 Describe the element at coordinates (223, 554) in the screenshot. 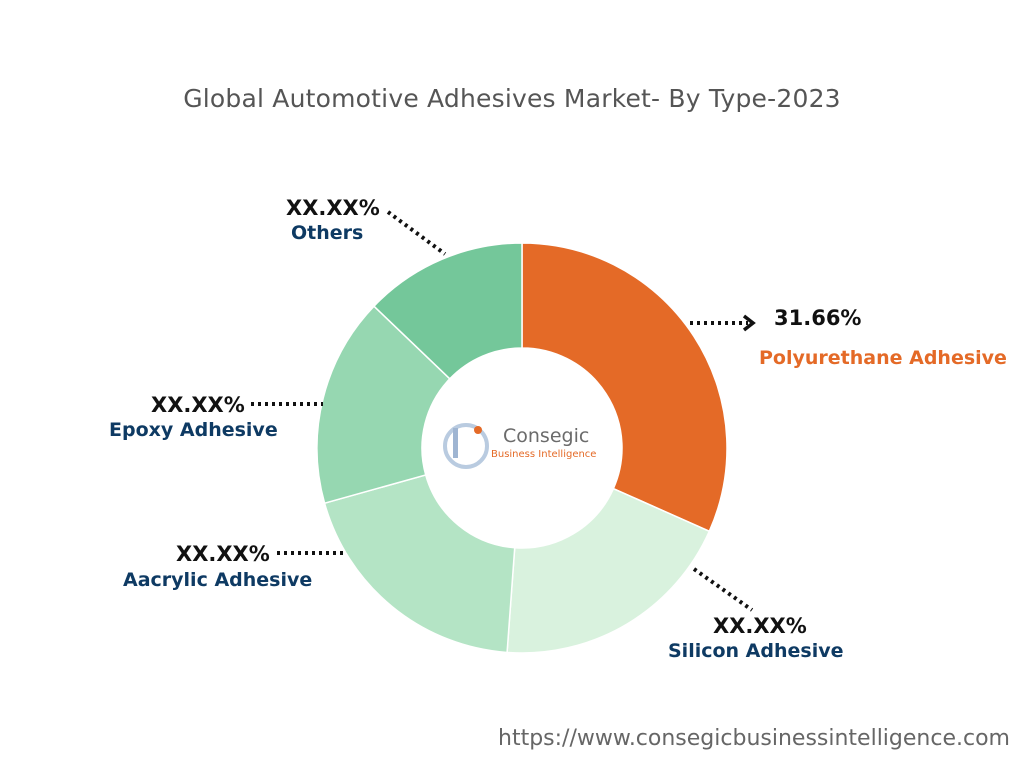

I see `acrylic-value: XX.XX%` at that location.